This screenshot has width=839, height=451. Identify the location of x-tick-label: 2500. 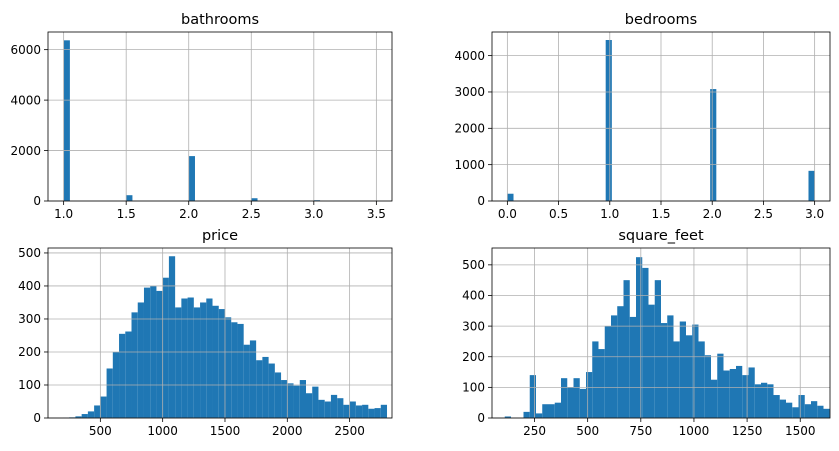
(349, 431).